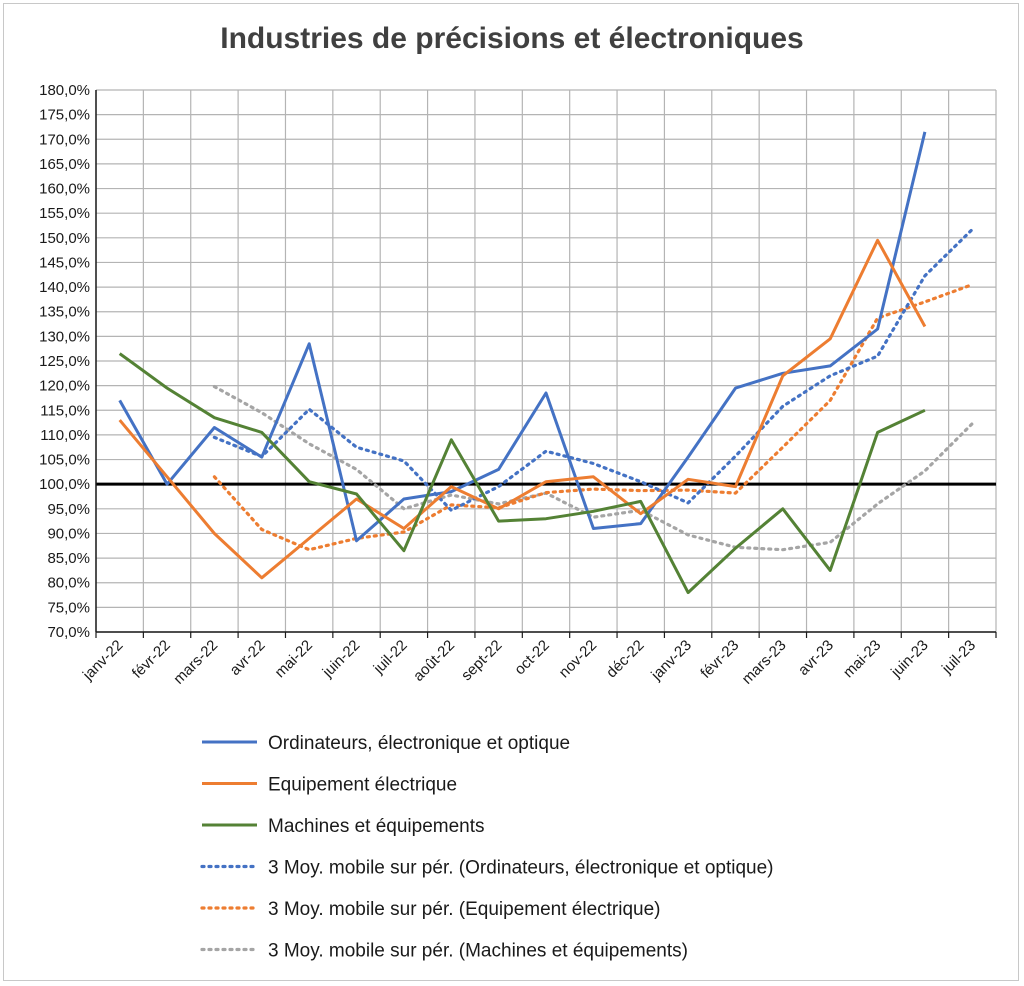  I want to click on x-tick-label: mars-22, so click(195, 662).